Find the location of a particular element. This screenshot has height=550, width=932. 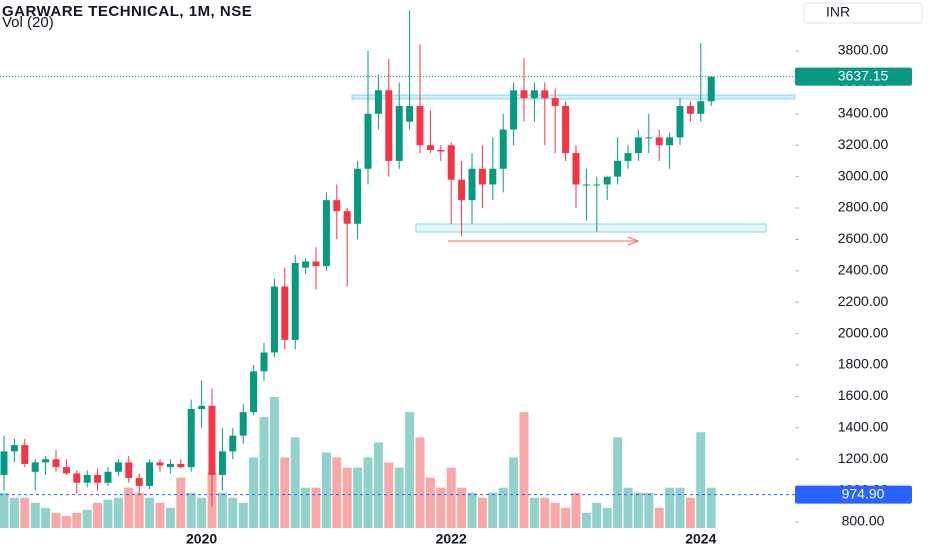

y-tick-label: 2800.00 is located at coordinates (863, 207).